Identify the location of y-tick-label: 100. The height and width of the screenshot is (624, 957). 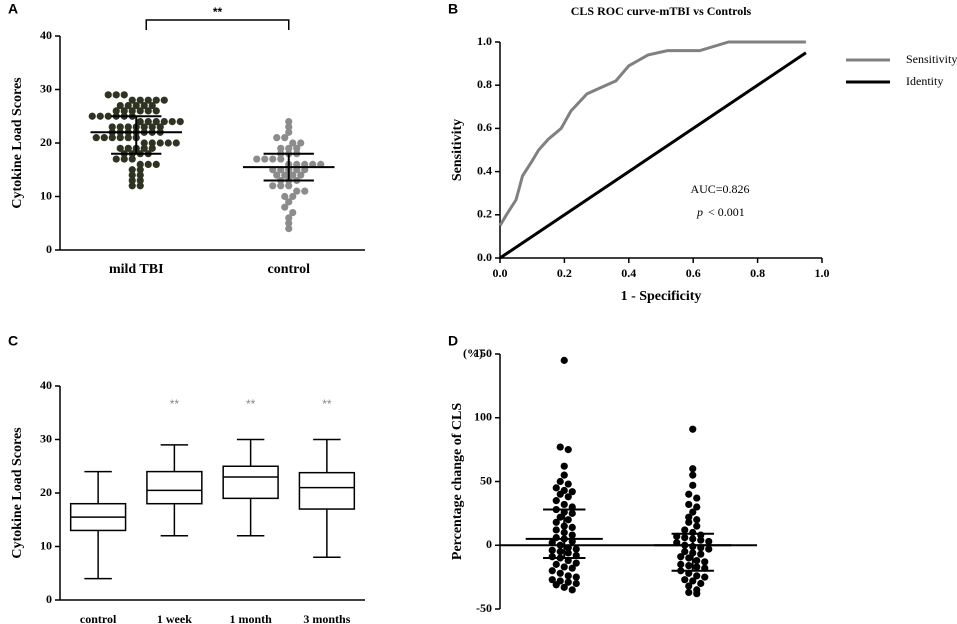
(483, 417).